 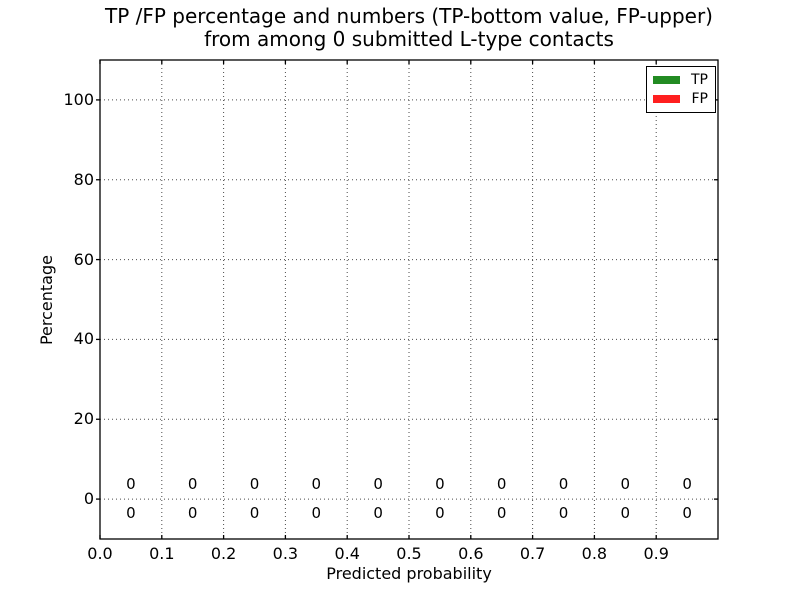 What do you see at coordinates (83, 259) in the screenshot?
I see `y-tick-label: 60` at bounding box center [83, 259].